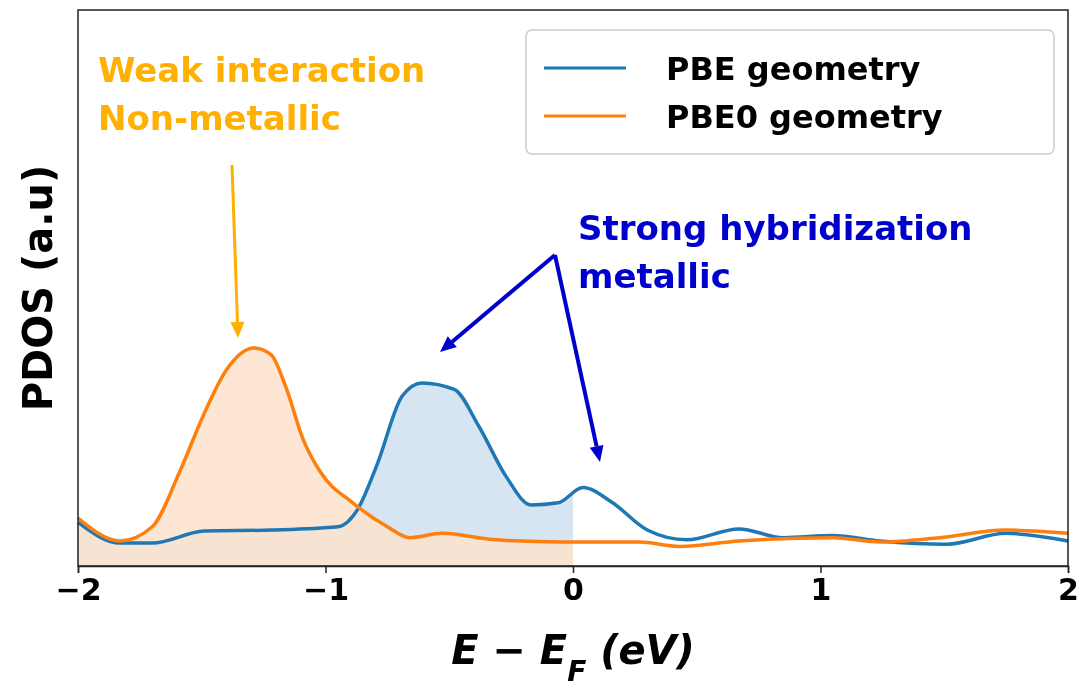 The width and height of the screenshot is (1080, 688). Describe the element at coordinates (775, 252) in the screenshot. I see `text: Strong hybridization metallic` at that location.